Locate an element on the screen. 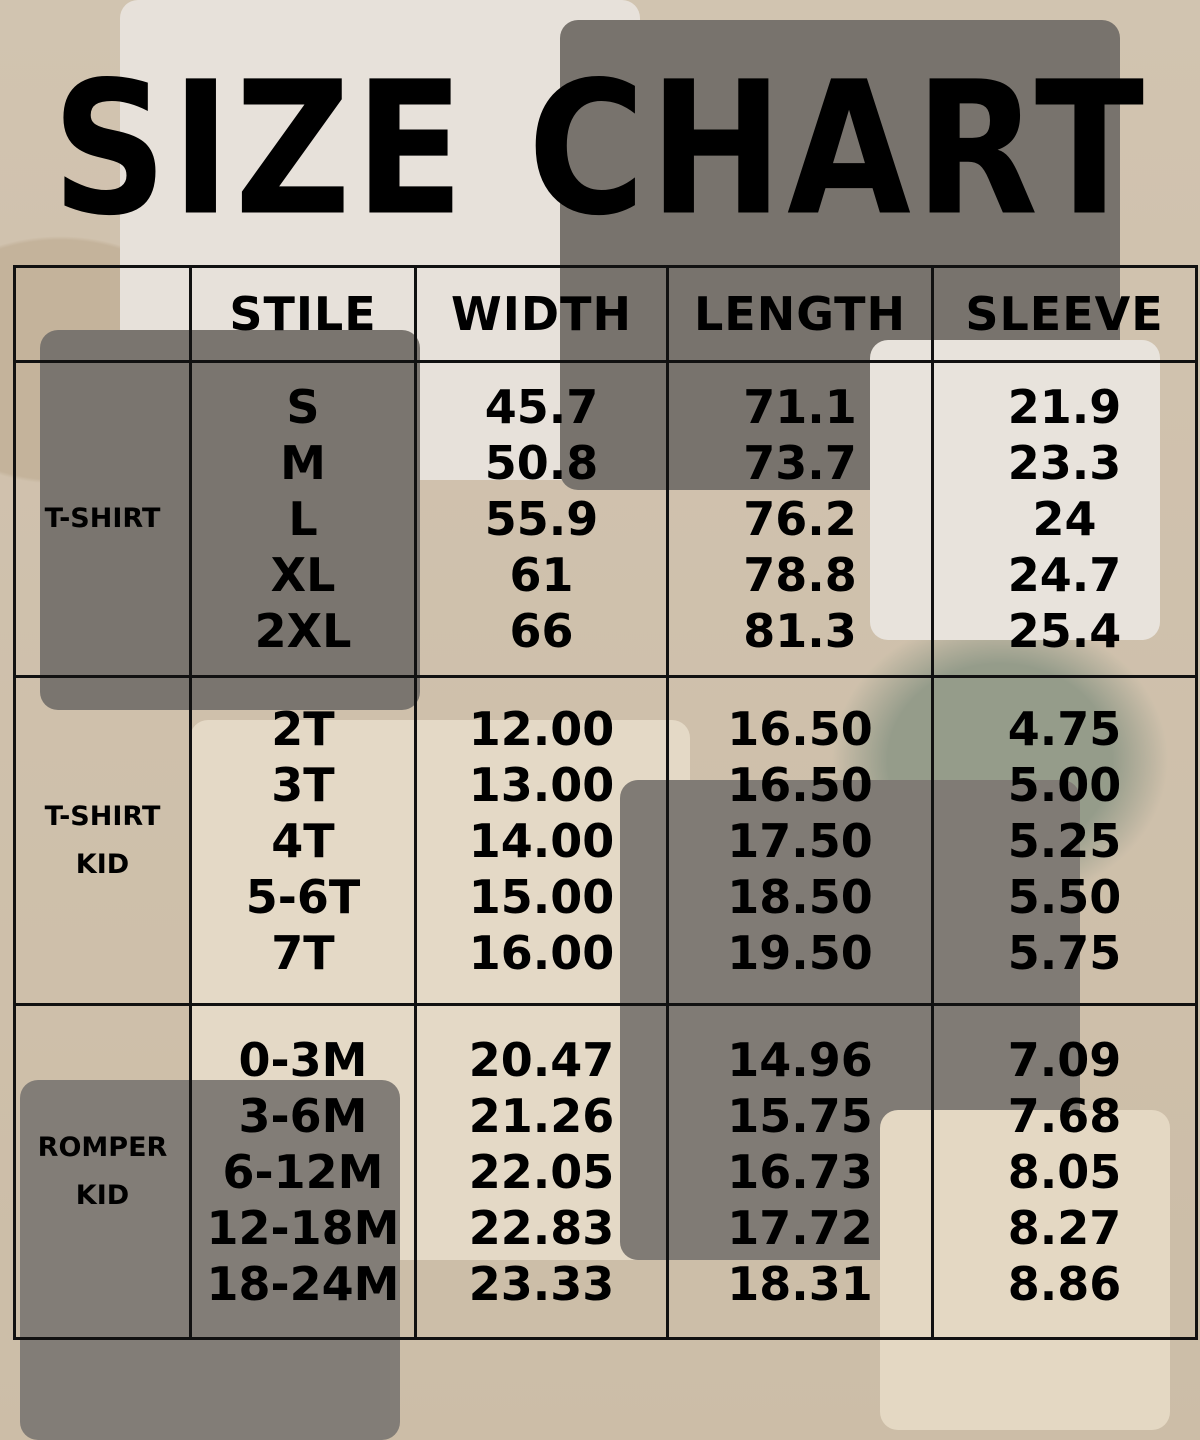  header-empty is located at coordinates (102, 314).